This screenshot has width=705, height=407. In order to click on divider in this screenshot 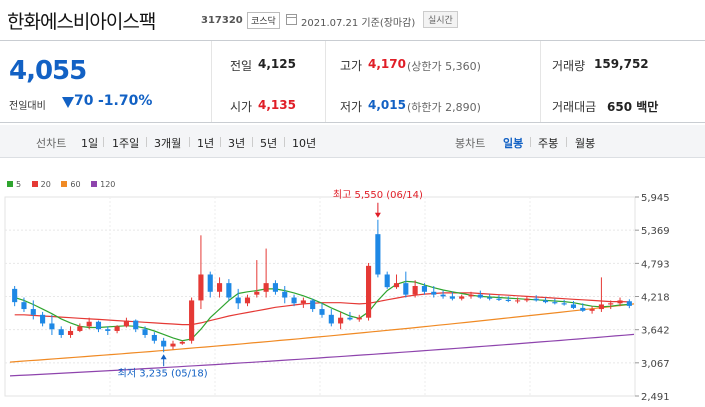, I will do `click(540, 81)`.